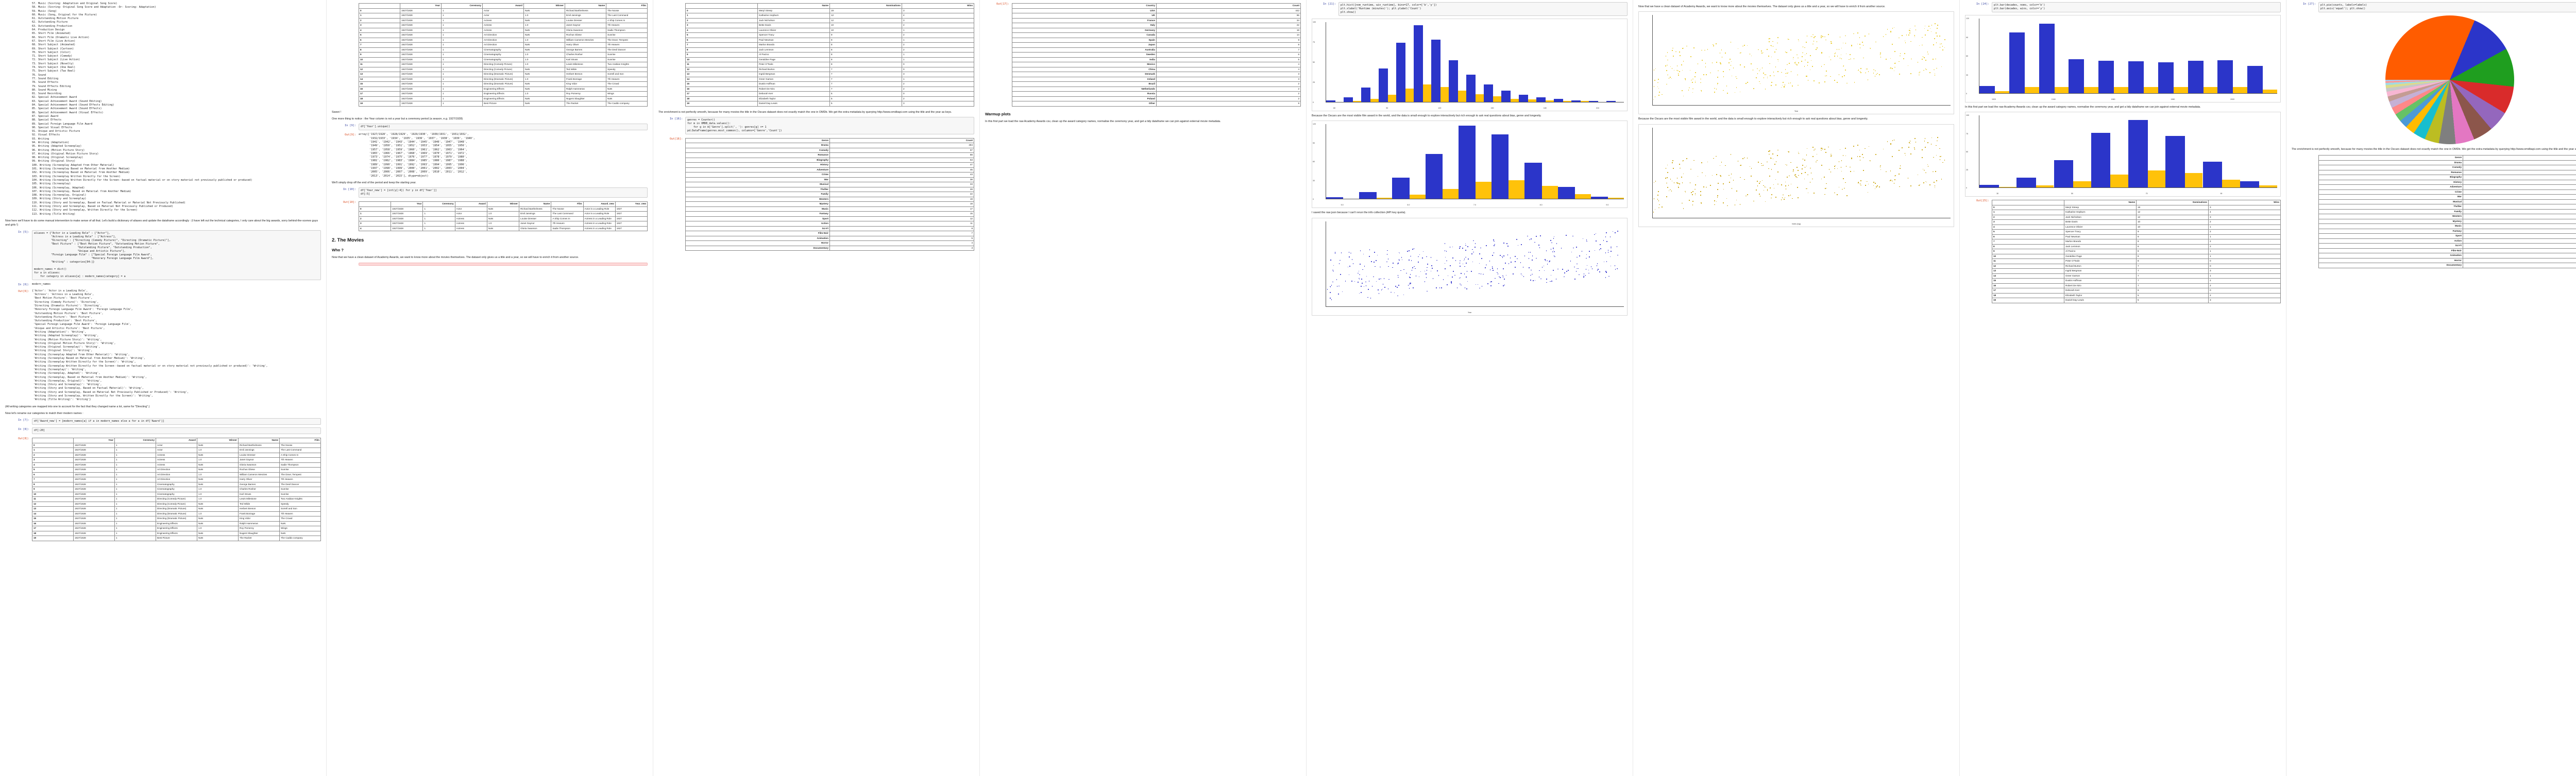 The width and height of the screenshot is (2576, 776). Describe the element at coordinates (2390, 192) in the screenshot. I see `table-cell: Crime` at that location.